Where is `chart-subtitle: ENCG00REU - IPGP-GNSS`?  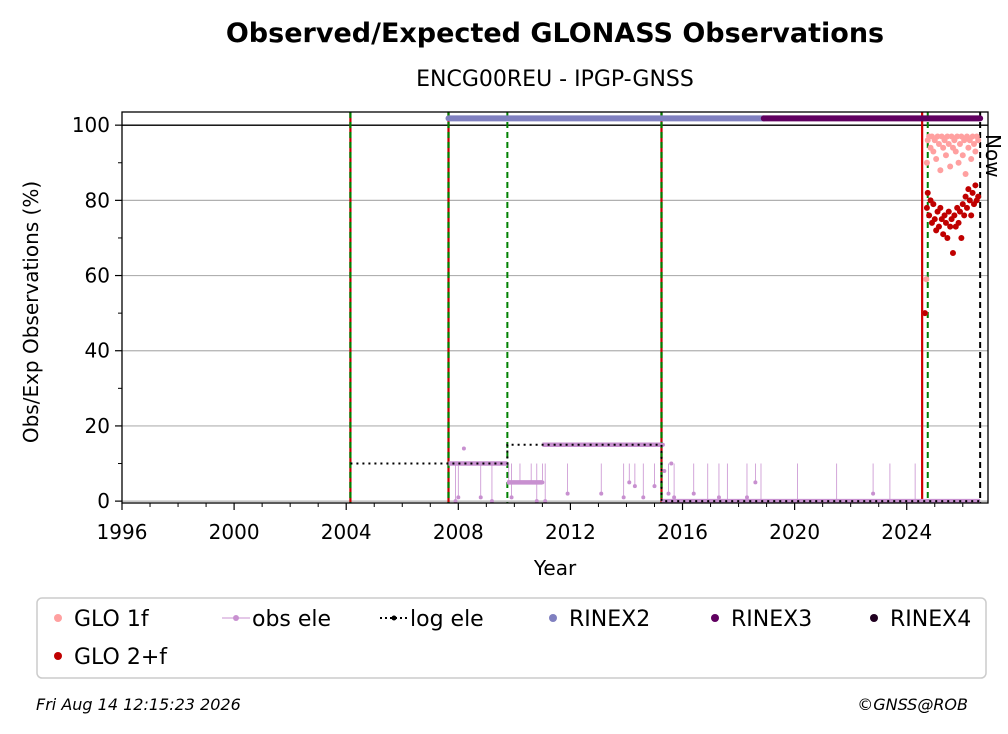
chart-subtitle: ENCG00REU - IPGP-GNSS is located at coordinates (555, 79).